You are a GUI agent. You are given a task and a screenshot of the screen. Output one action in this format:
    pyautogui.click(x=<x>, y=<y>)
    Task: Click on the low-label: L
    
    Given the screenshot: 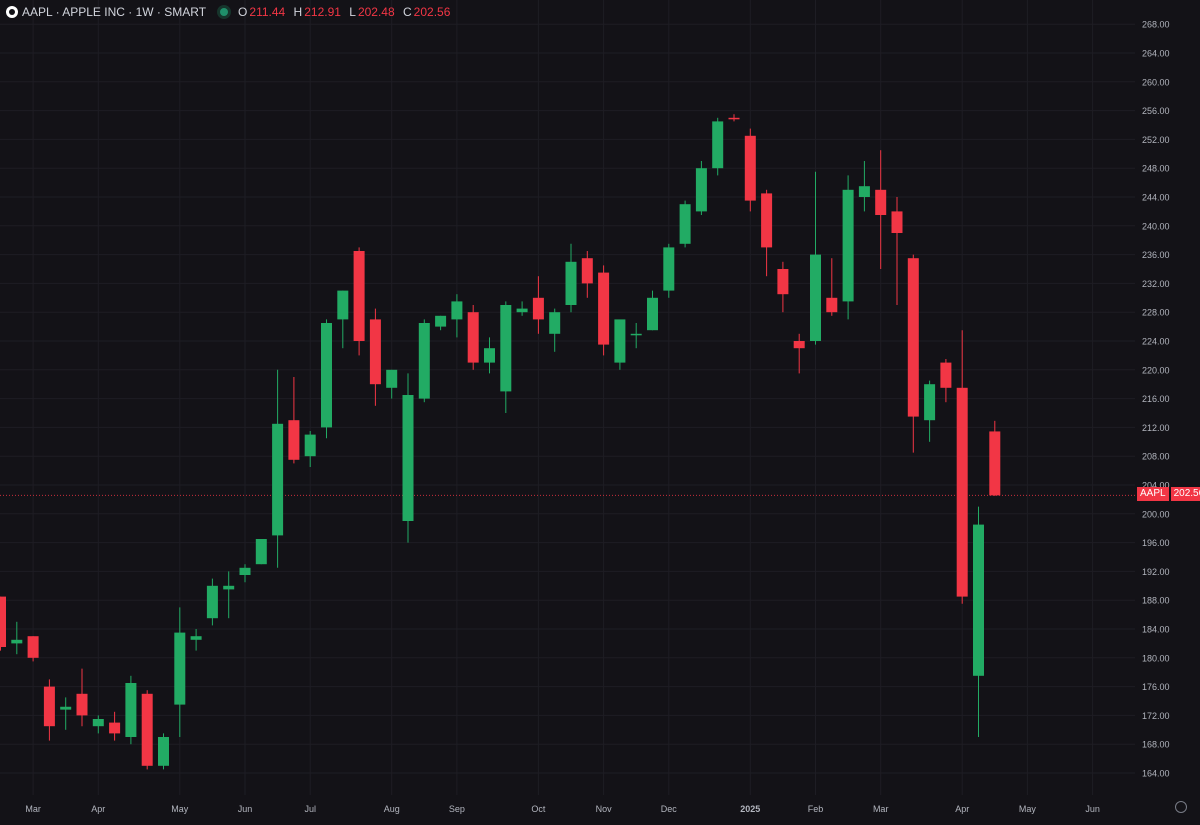 What is the action you would take?
    pyautogui.click(x=352, y=12)
    